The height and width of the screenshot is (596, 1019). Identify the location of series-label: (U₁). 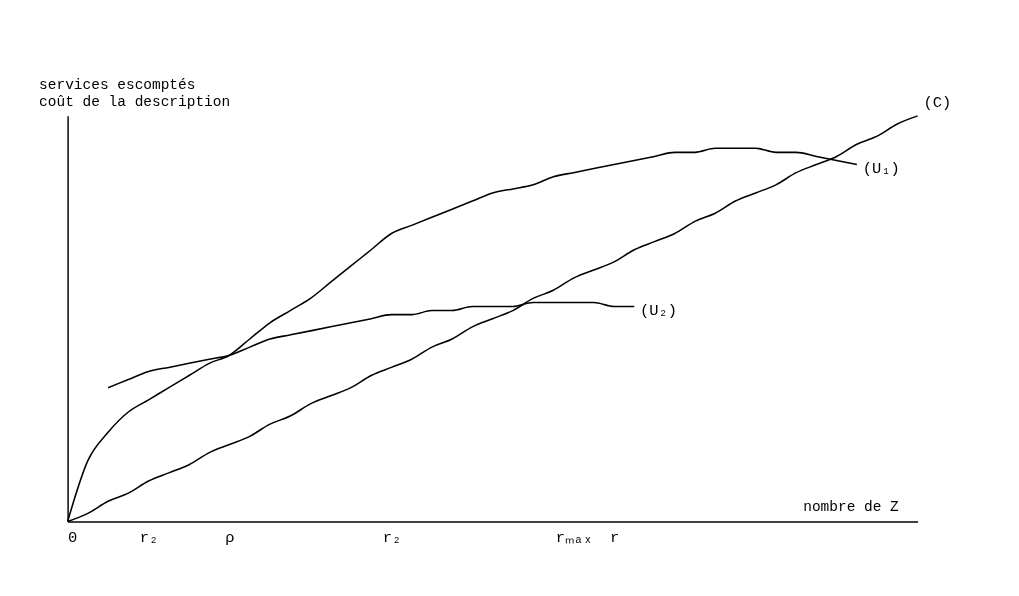
(881, 169).